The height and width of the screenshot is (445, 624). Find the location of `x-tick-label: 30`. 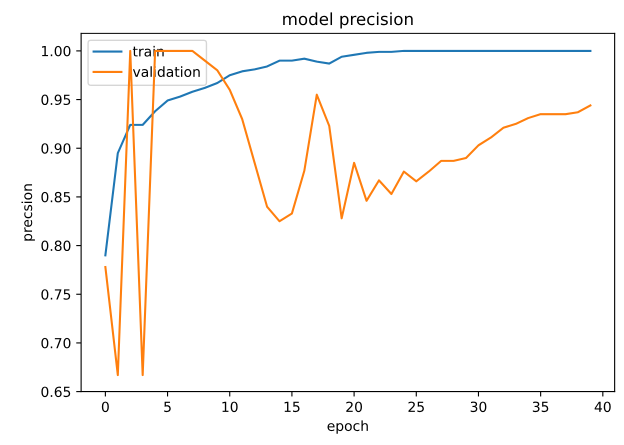

x-tick-label: 30 is located at coordinates (478, 407).